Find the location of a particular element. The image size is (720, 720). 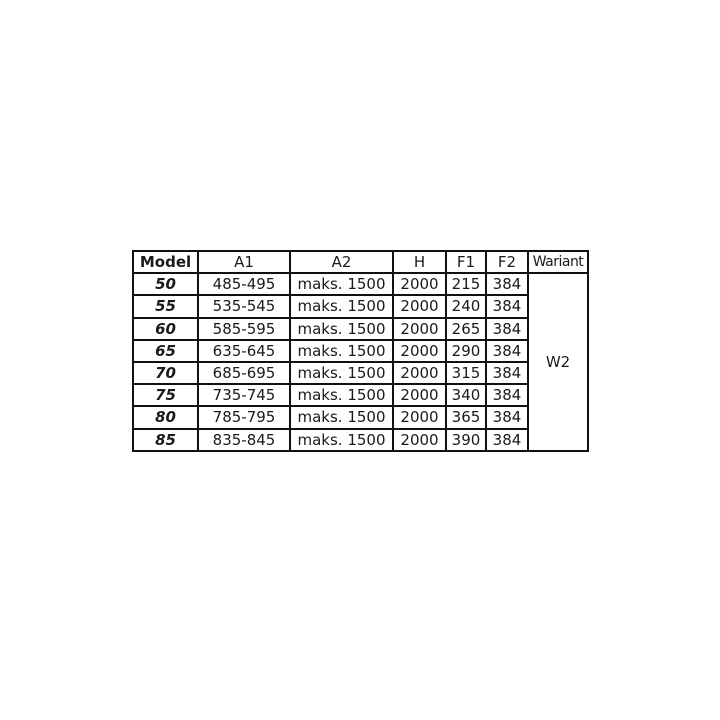

table-row: 75 735-745 maks. 1500 2000 340 384 is located at coordinates (360, 395).